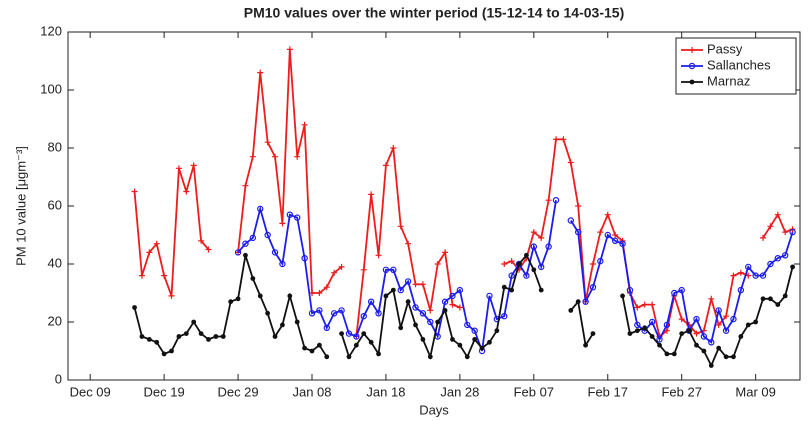 Image resolution: width=808 pixels, height=421 pixels. Describe the element at coordinates (51, 30) in the screenshot. I see `y-tick-label: 120` at that location.